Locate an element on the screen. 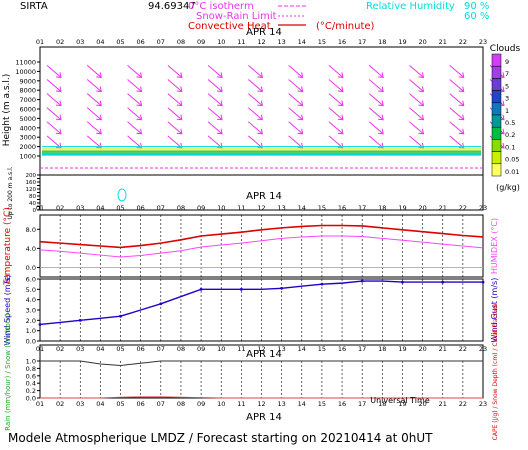 This screenshot has width=528, height=450. cloud-band is located at coordinates (261, 150).